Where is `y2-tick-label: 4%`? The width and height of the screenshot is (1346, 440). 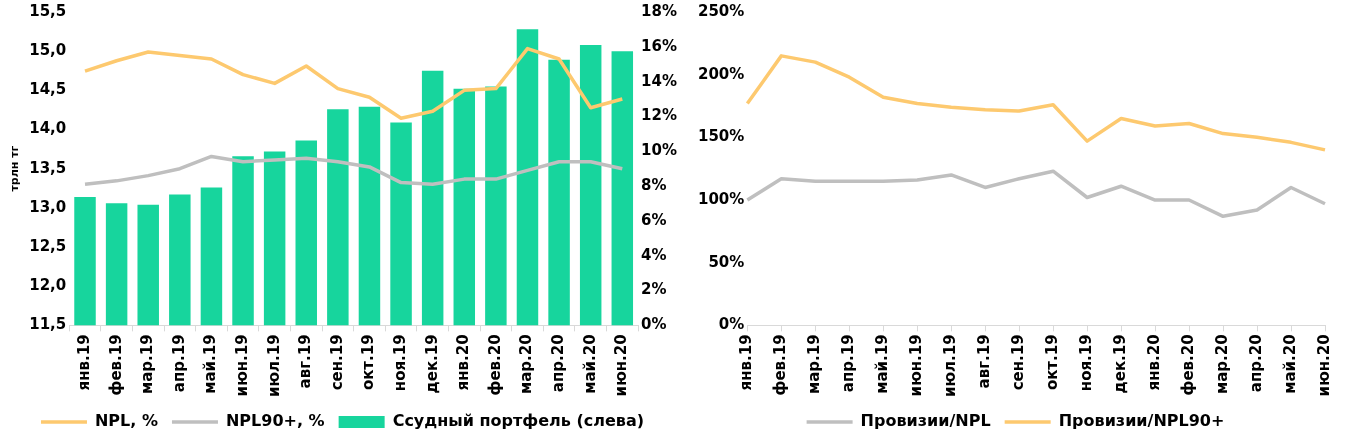 y2-tick-label: 4% is located at coordinates (654, 254).